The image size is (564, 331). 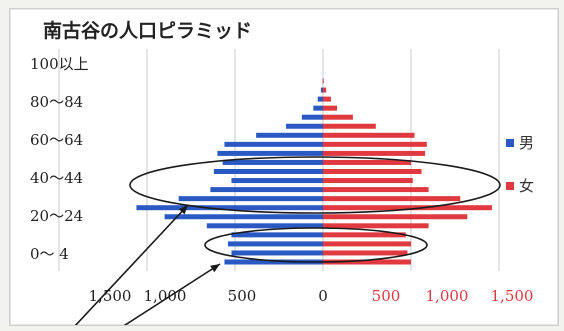 I want to click on age-tick-label: 40〜44, so click(x=56, y=178).